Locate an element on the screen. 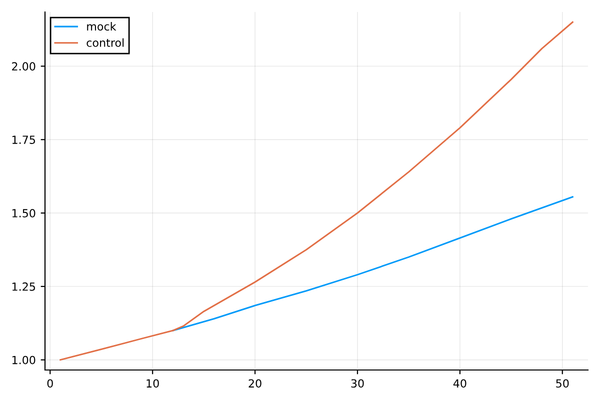 The width and height of the screenshot is (600, 400). x-tick-label: 20 is located at coordinates (255, 383).